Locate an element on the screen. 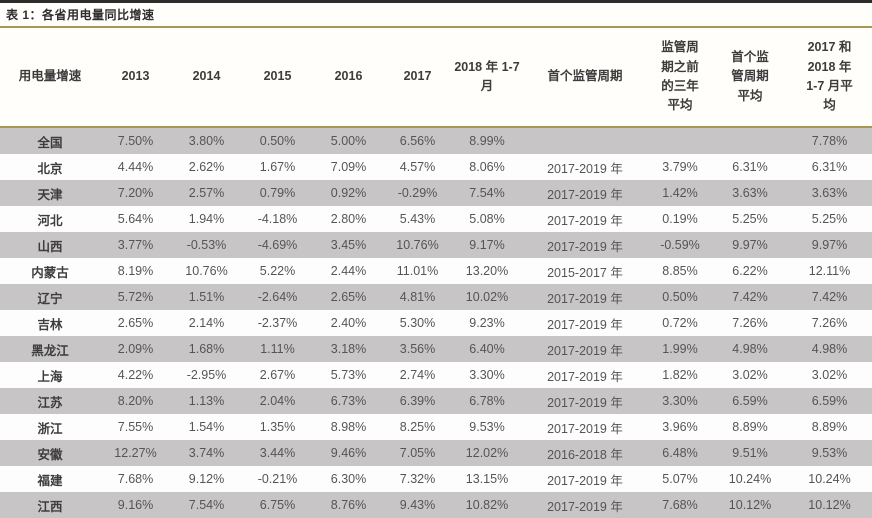 This screenshot has height=518, width=872. table-cell: 1.94% is located at coordinates (206, 219).